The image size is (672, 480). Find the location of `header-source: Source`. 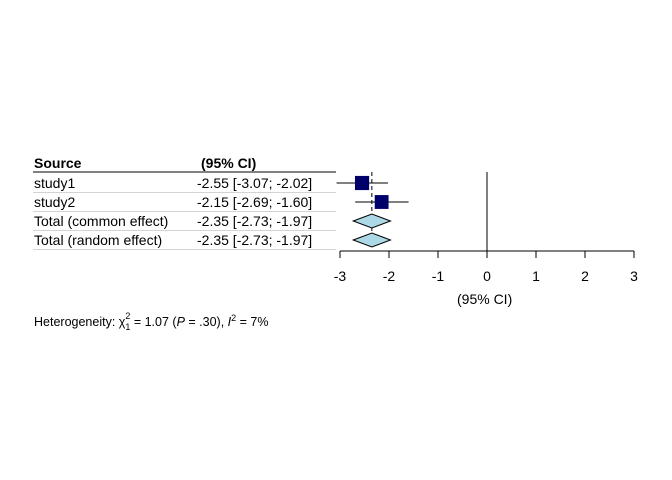

header-source: Source is located at coordinates (58, 163).